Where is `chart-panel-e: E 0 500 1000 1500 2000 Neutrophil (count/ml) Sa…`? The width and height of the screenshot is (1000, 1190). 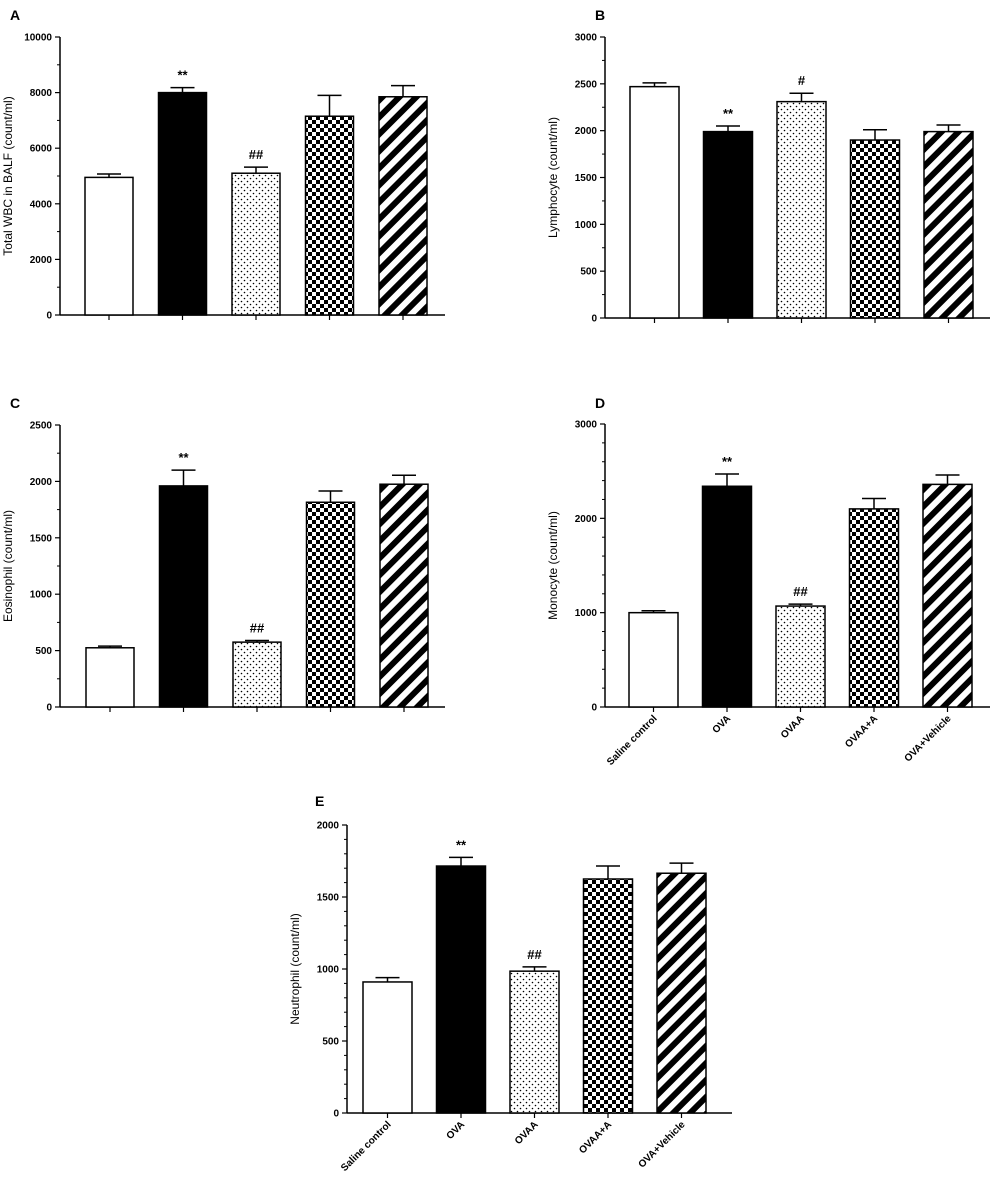 chart-panel-e: E 0 500 1000 1500 2000 Neutrophil (count/ml) Sa… is located at coordinates (510, 983).